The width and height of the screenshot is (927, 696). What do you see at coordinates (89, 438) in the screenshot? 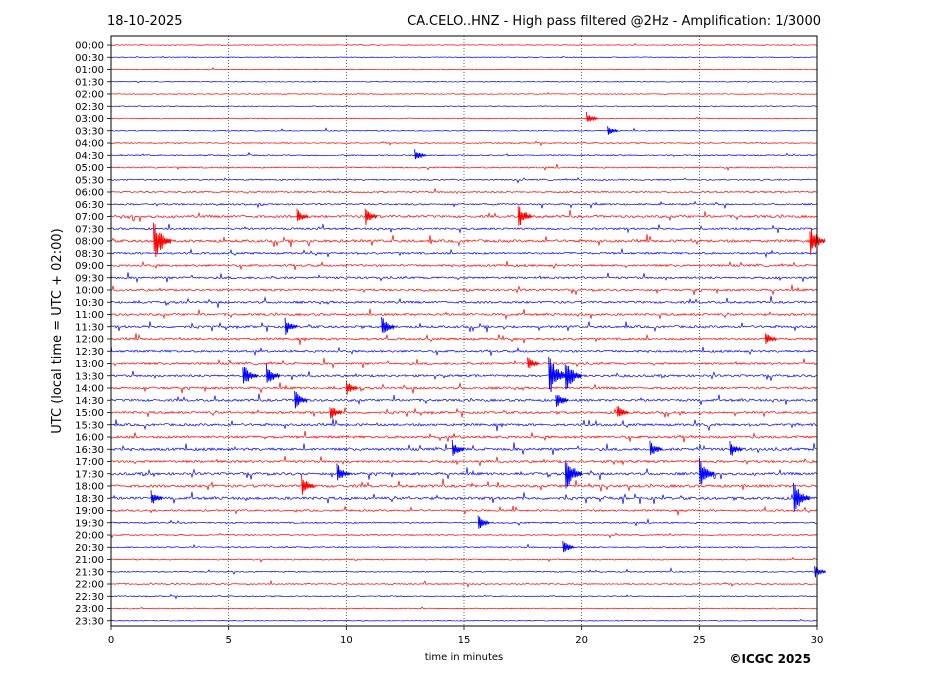
I see `y-tick-label: 16:00` at bounding box center [89, 438].